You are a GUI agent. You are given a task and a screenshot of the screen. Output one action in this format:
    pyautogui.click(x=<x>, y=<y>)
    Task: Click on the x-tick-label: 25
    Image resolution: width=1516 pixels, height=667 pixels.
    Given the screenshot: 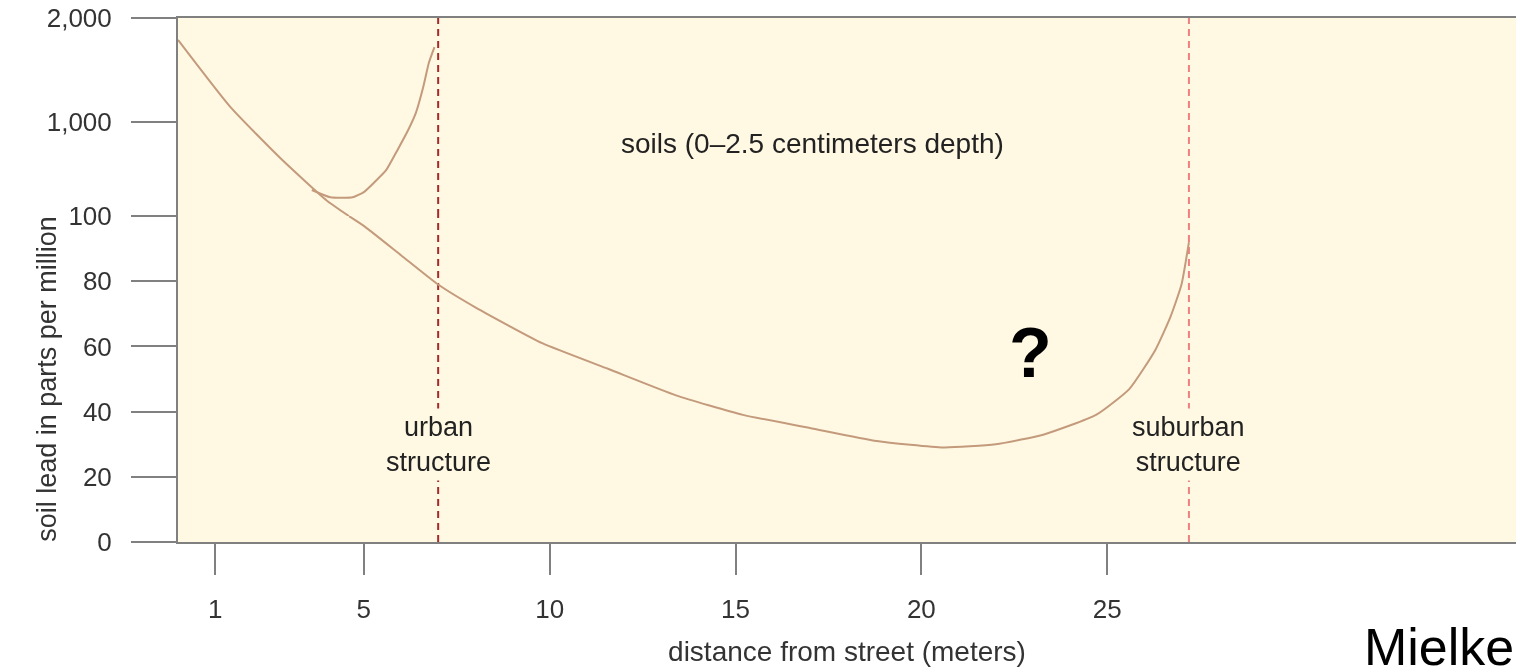 What is the action you would take?
    pyautogui.click(x=1107, y=609)
    